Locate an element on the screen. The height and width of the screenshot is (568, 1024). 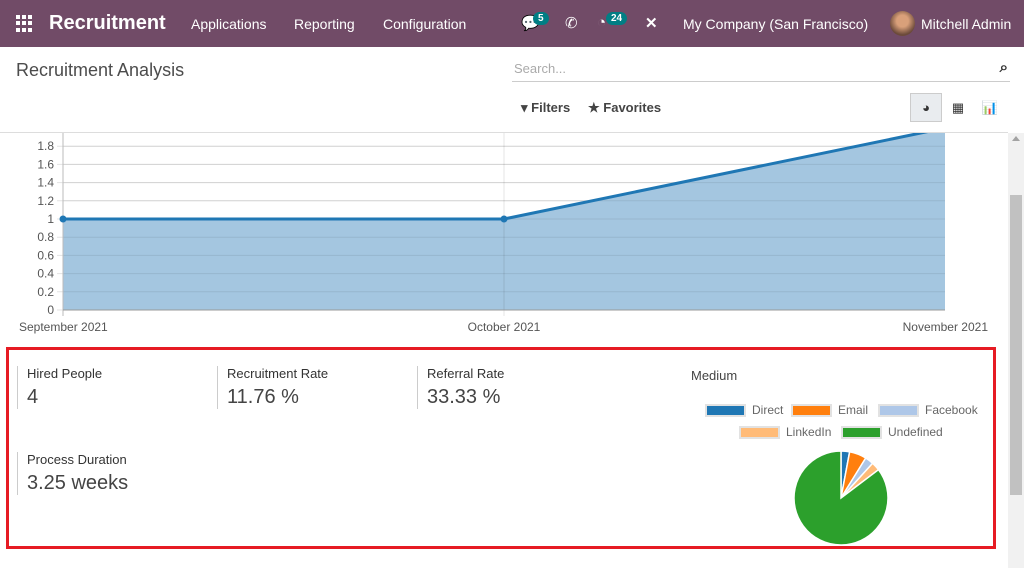
kpi-label: Referral Rate is located at coordinates (466, 373).